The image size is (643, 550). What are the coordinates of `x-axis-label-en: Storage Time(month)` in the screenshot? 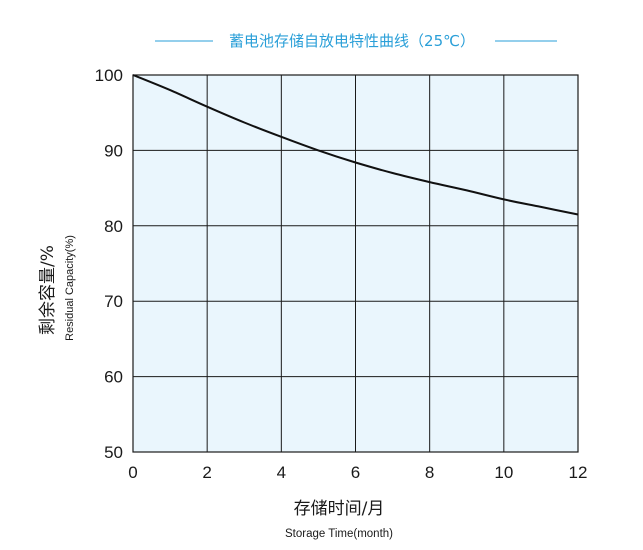 It's located at (339, 534).